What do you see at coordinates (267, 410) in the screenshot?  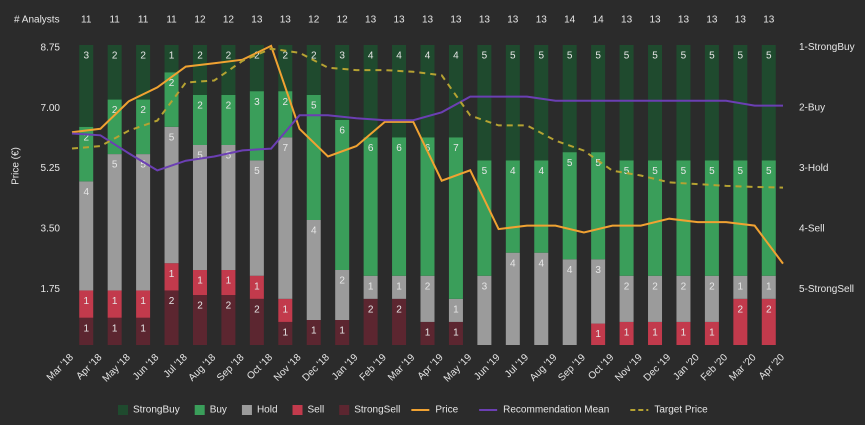 I see `legend-label: Hold` at bounding box center [267, 410].